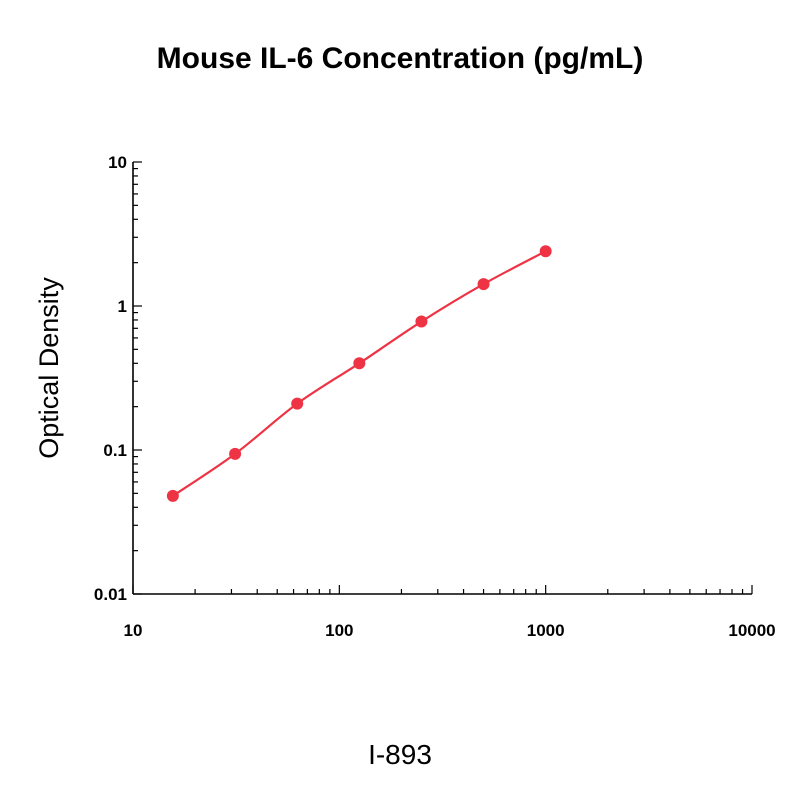  I want to click on chart-title: Mouse IL-6 Concentration (pg/mL), so click(400, 58).